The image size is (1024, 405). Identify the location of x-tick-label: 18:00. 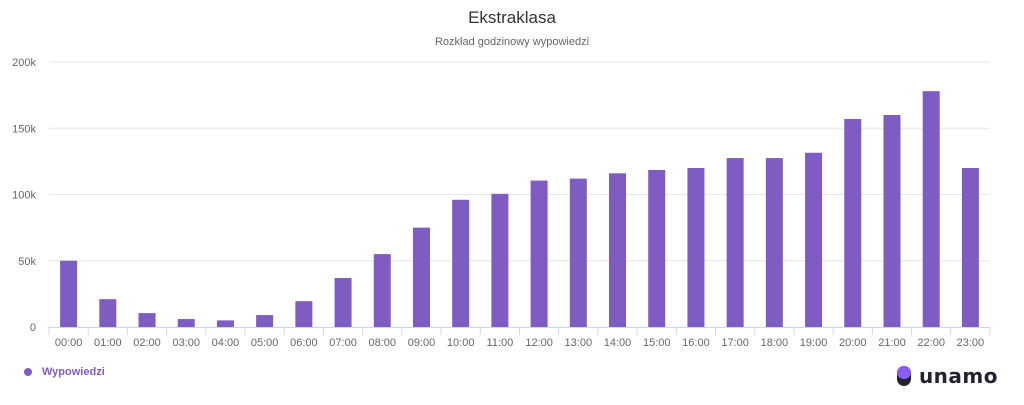
(775, 343).